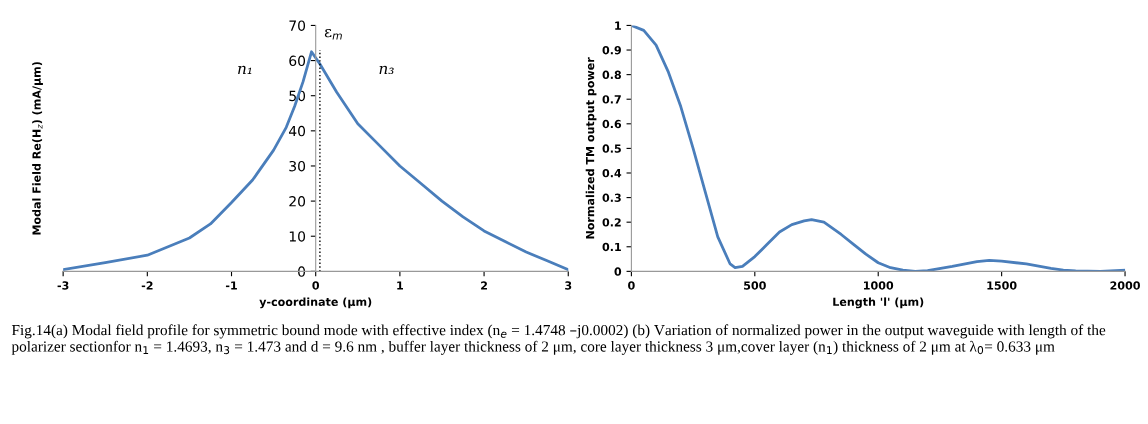 The height and width of the screenshot is (424, 1148). Describe the element at coordinates (618, 271) in the screenshot. I see `y-tick-label: 0` at that location.